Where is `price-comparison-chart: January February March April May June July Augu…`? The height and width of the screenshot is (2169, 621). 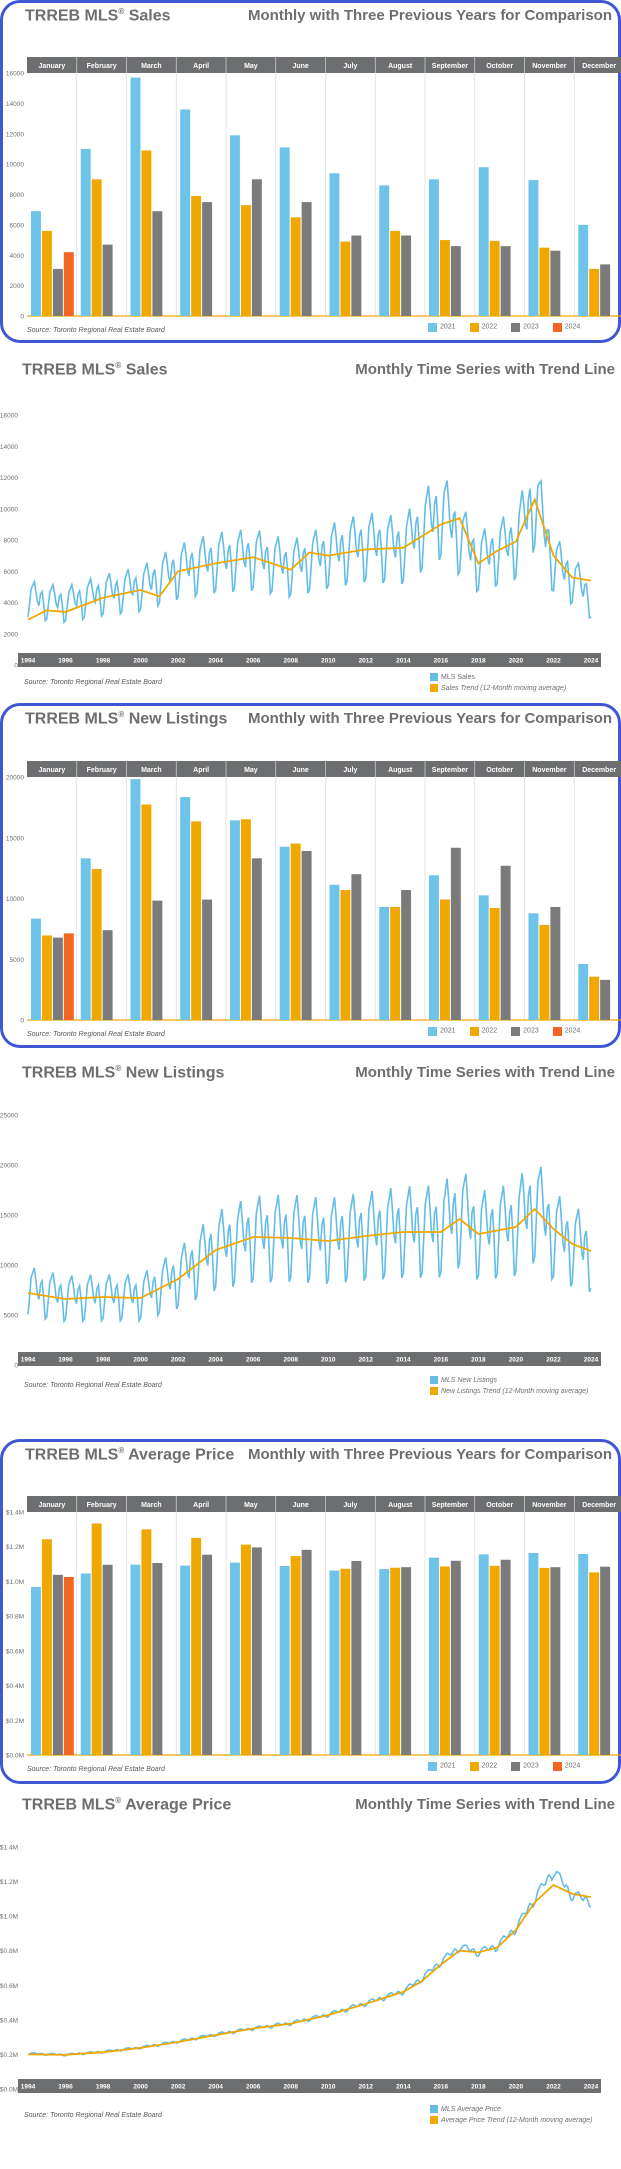
price-comparison-chart: January February March April May June July Augu… is located at coordinates (313, 1628).